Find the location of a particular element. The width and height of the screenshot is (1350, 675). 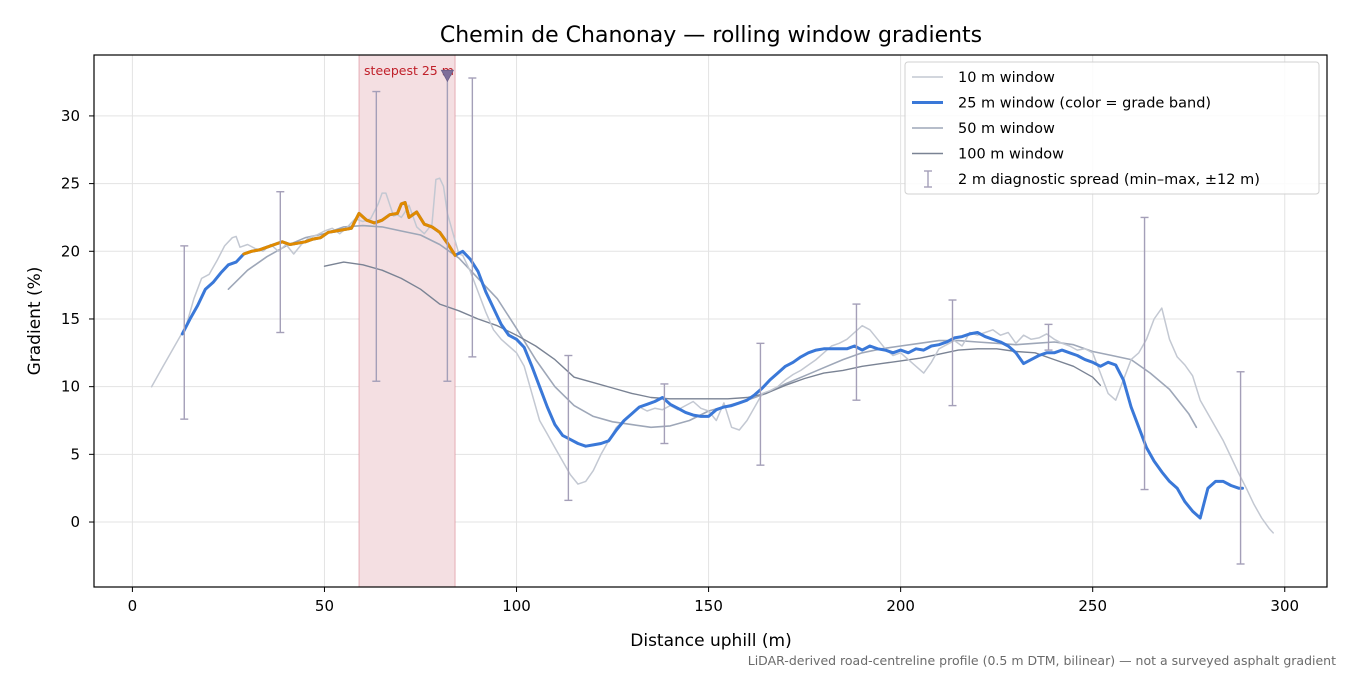

x-tick-label: 250 is located at coordinates (1092, 606).